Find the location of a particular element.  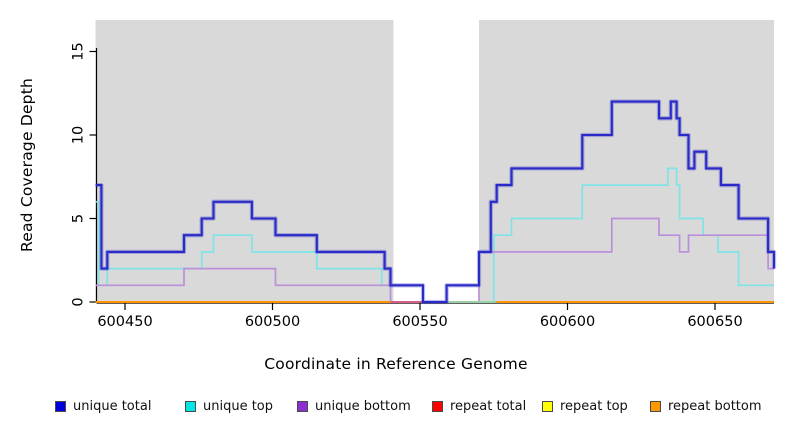

legend-item-unique-total: unique total is located at coordinates (103, 406).